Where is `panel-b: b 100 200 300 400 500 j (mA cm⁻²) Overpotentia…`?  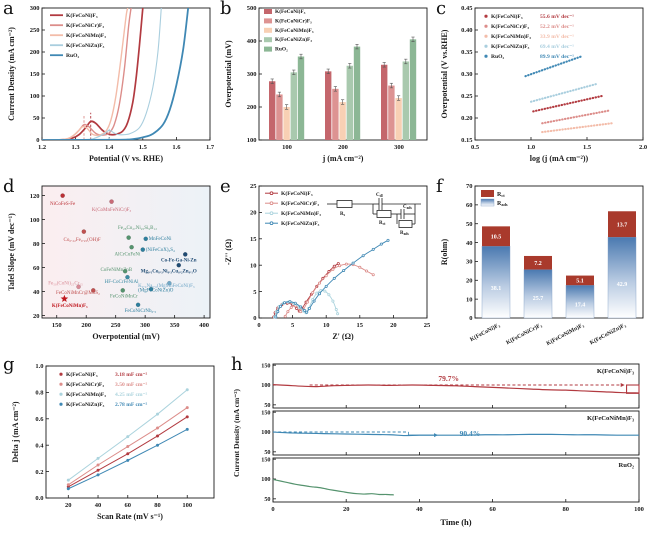 panel-b: b 100 200 300 400 500 j (mA cm⁻²) Overpotentia… is located at coordinates (325, 89).